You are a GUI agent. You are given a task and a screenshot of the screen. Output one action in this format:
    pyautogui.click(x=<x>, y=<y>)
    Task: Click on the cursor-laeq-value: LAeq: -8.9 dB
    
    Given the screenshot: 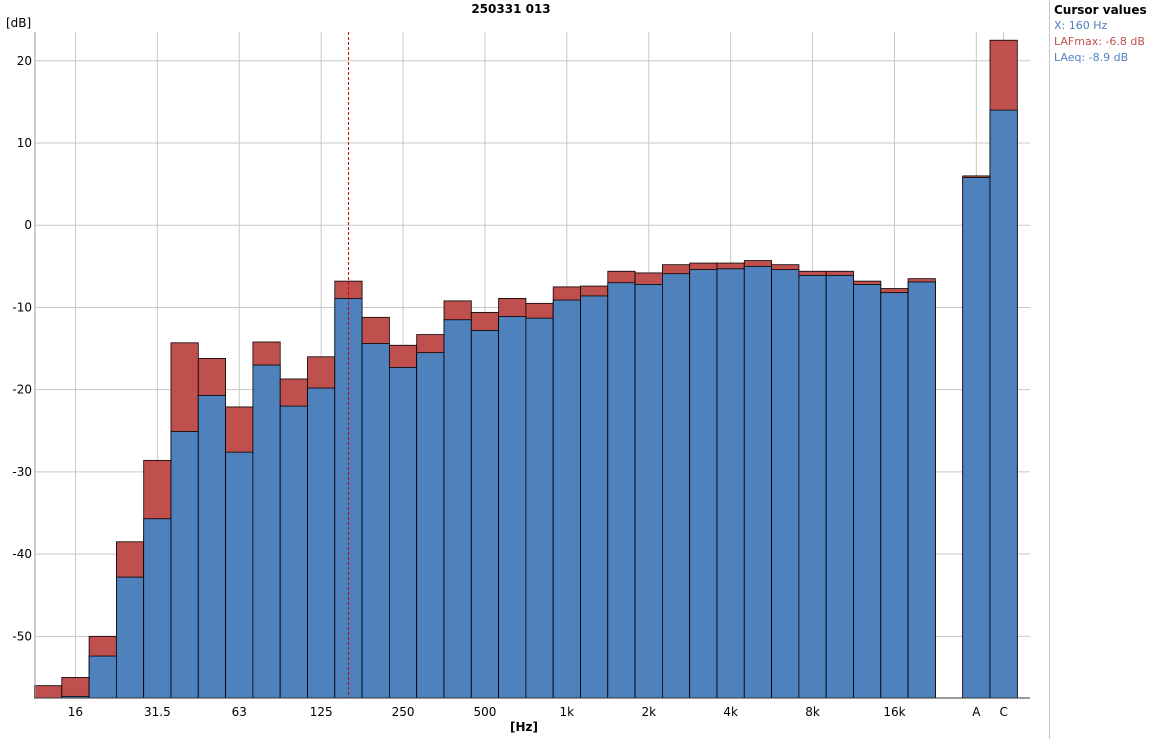 What is the action you would take?
    pyautogui.click(x=1091, y=57)
    